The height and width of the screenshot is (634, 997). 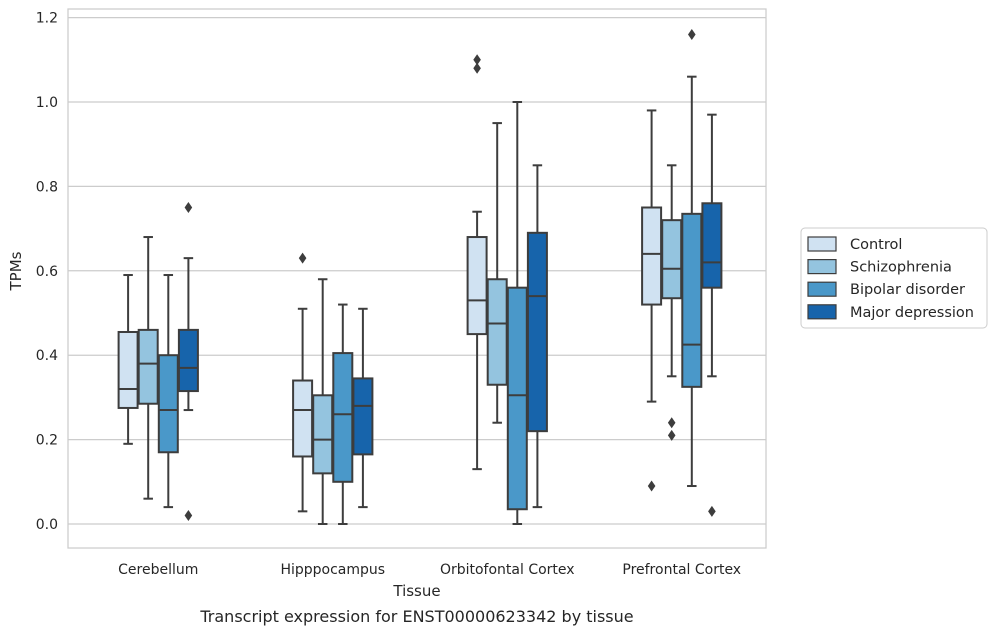 I want to click on x-tick-label: Prefrontal Cortex, so click(x=681, y=570).